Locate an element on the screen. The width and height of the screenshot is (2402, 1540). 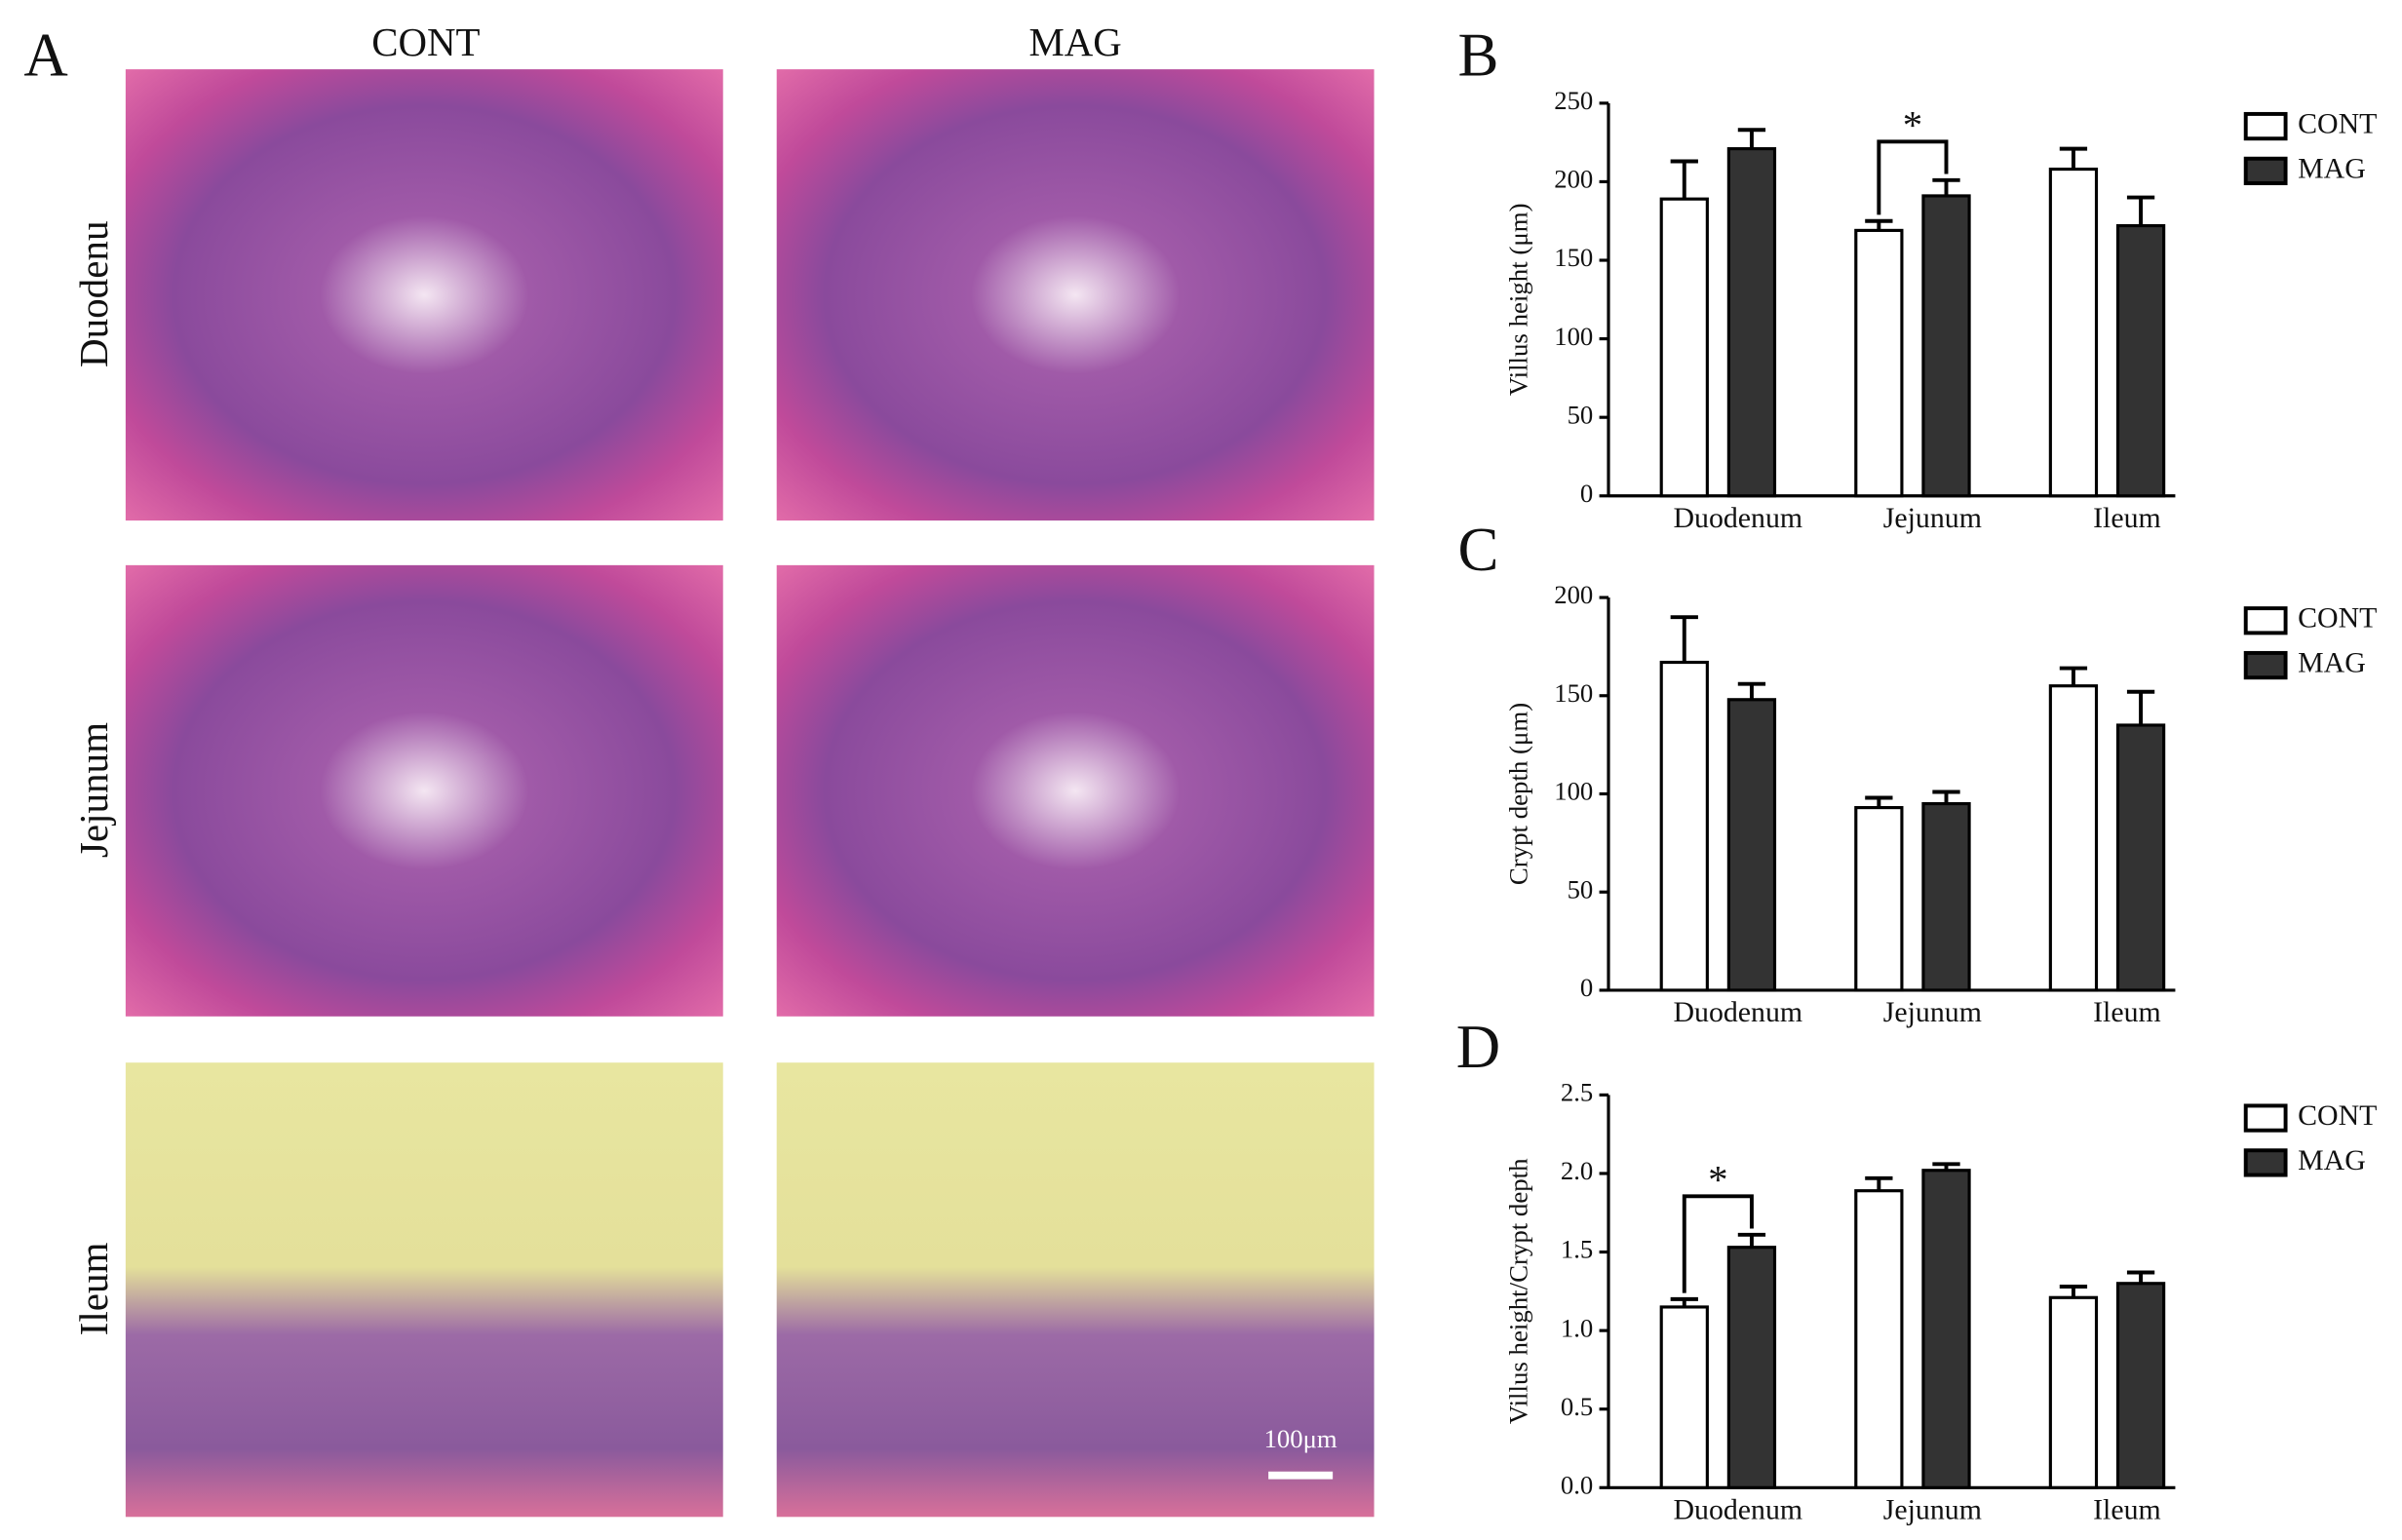
panel-letter: C is located at coordinates (1477, 550).